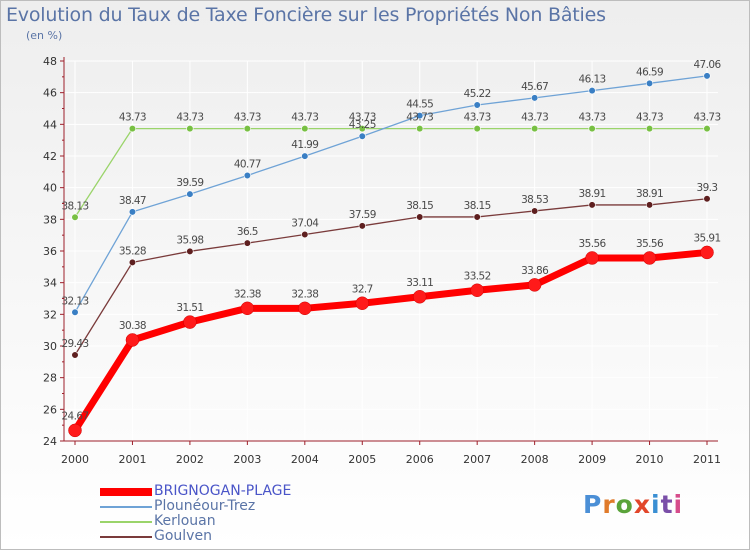 The width and height of the screenshot is (750, 550). Describe the element at coordinates (132, 251) in the screenshot. I see `data-label: 35.28` at that location.